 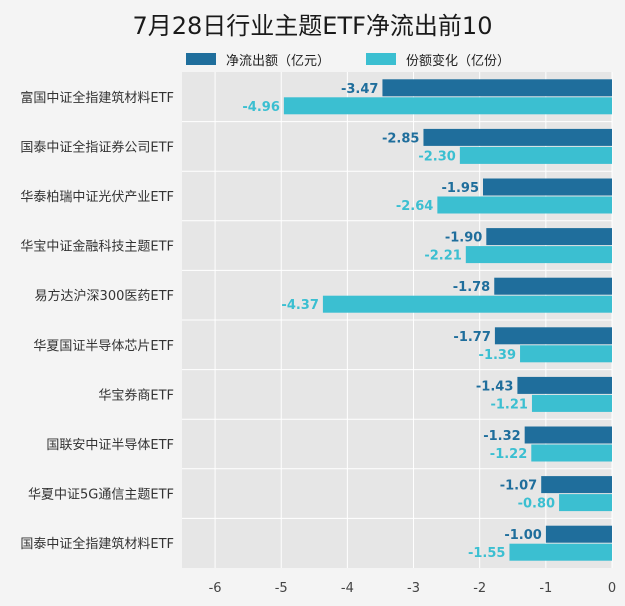 What do you see at coordinates (522, 535) in the screenshot?
I see `value-label-net-outflow: -1.00` at bounding box center [522, 535].